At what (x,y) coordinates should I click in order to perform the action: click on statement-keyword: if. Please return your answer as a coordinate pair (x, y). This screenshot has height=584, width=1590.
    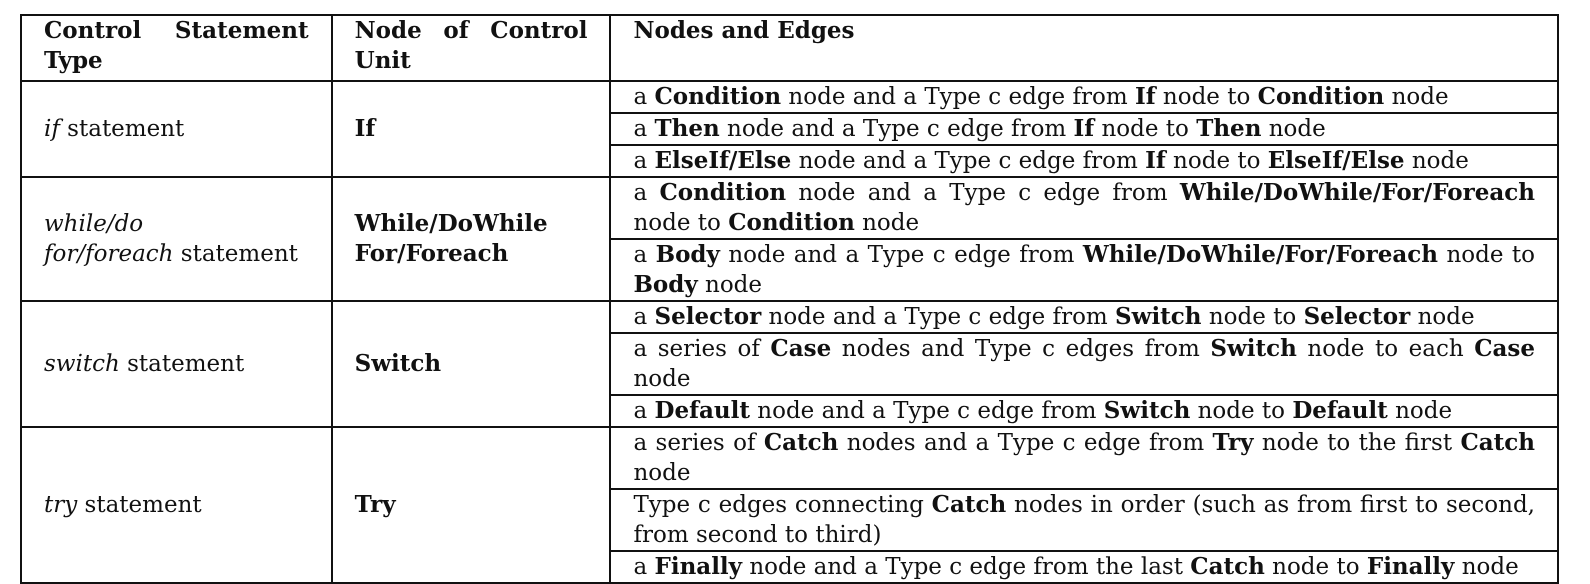
    Looking at the image, I should click on (52, 129).